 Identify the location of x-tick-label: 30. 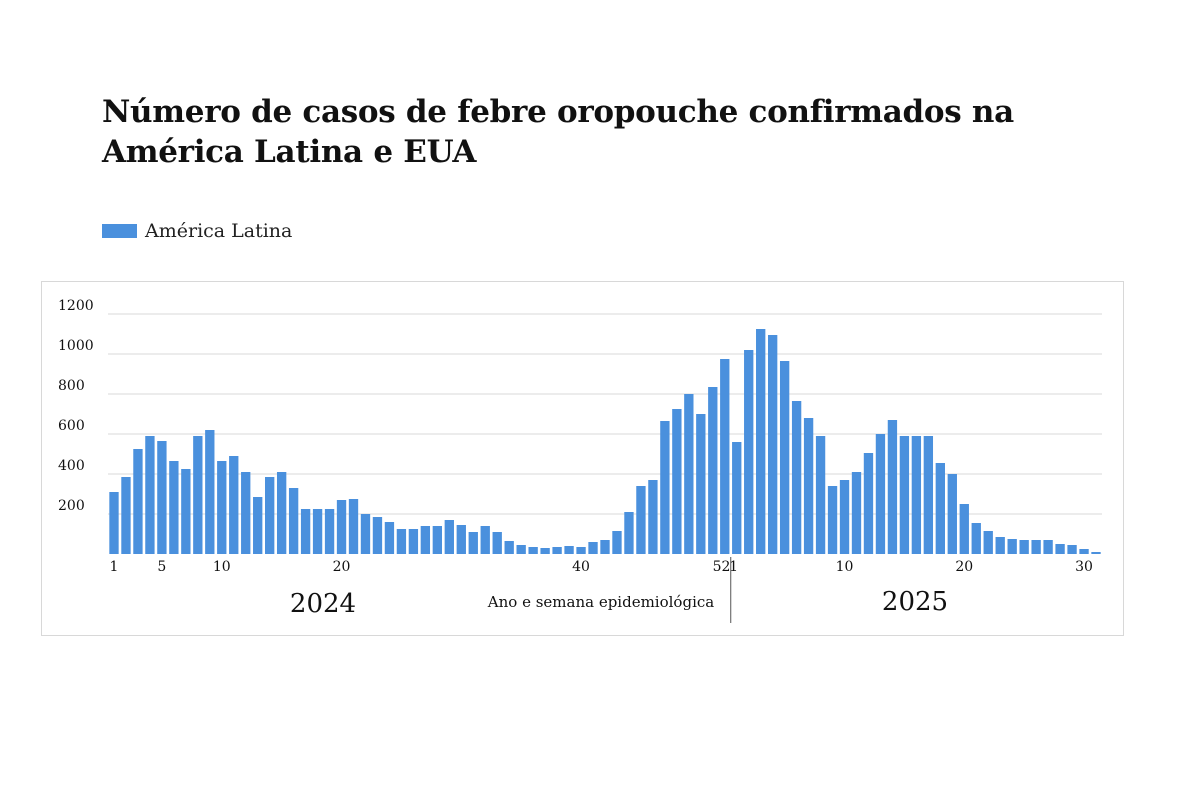
(1084, 567).